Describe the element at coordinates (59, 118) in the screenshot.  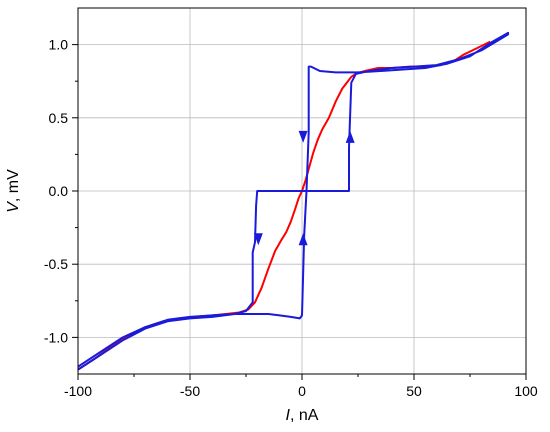
I see `y-tick-label: 0.5` at that location.